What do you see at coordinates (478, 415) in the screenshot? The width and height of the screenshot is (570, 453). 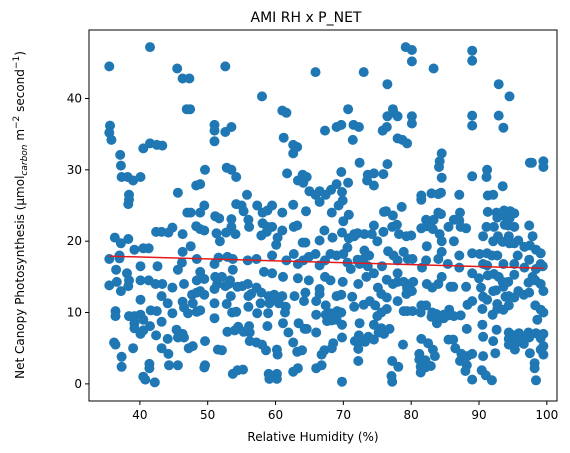 I see `x-tick-label-90: 90` at bounding box center [478, 415].